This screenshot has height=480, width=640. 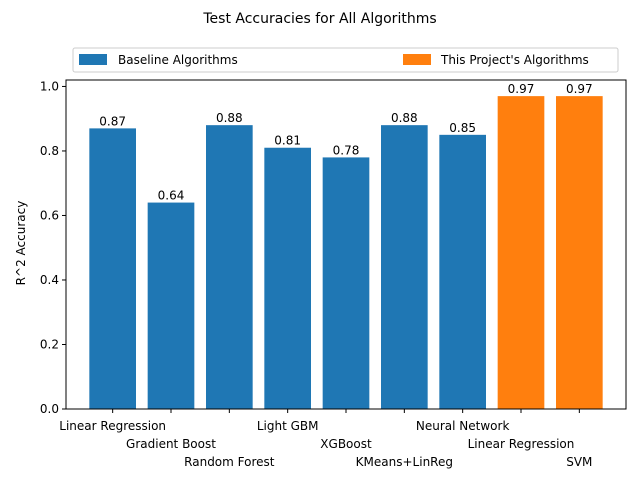 What do you see at coordinates (579, 89) in the screenshot?
I see `bar-value-label-9: 0.97` at bounding box center [579, 89].